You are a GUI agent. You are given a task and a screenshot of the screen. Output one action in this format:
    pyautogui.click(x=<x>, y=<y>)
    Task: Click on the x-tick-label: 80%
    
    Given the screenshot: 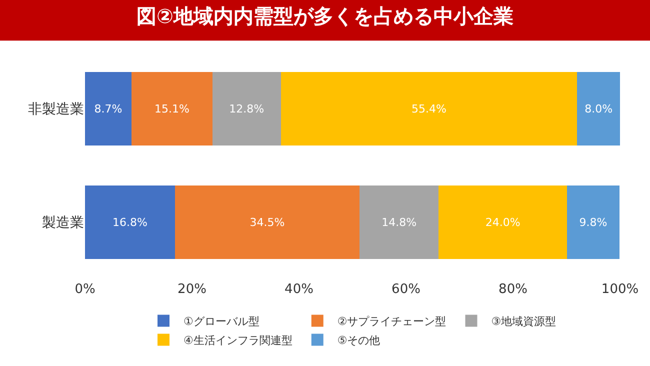 What is the action you would take?
    pyautogui.click(x=513, y=289)
    